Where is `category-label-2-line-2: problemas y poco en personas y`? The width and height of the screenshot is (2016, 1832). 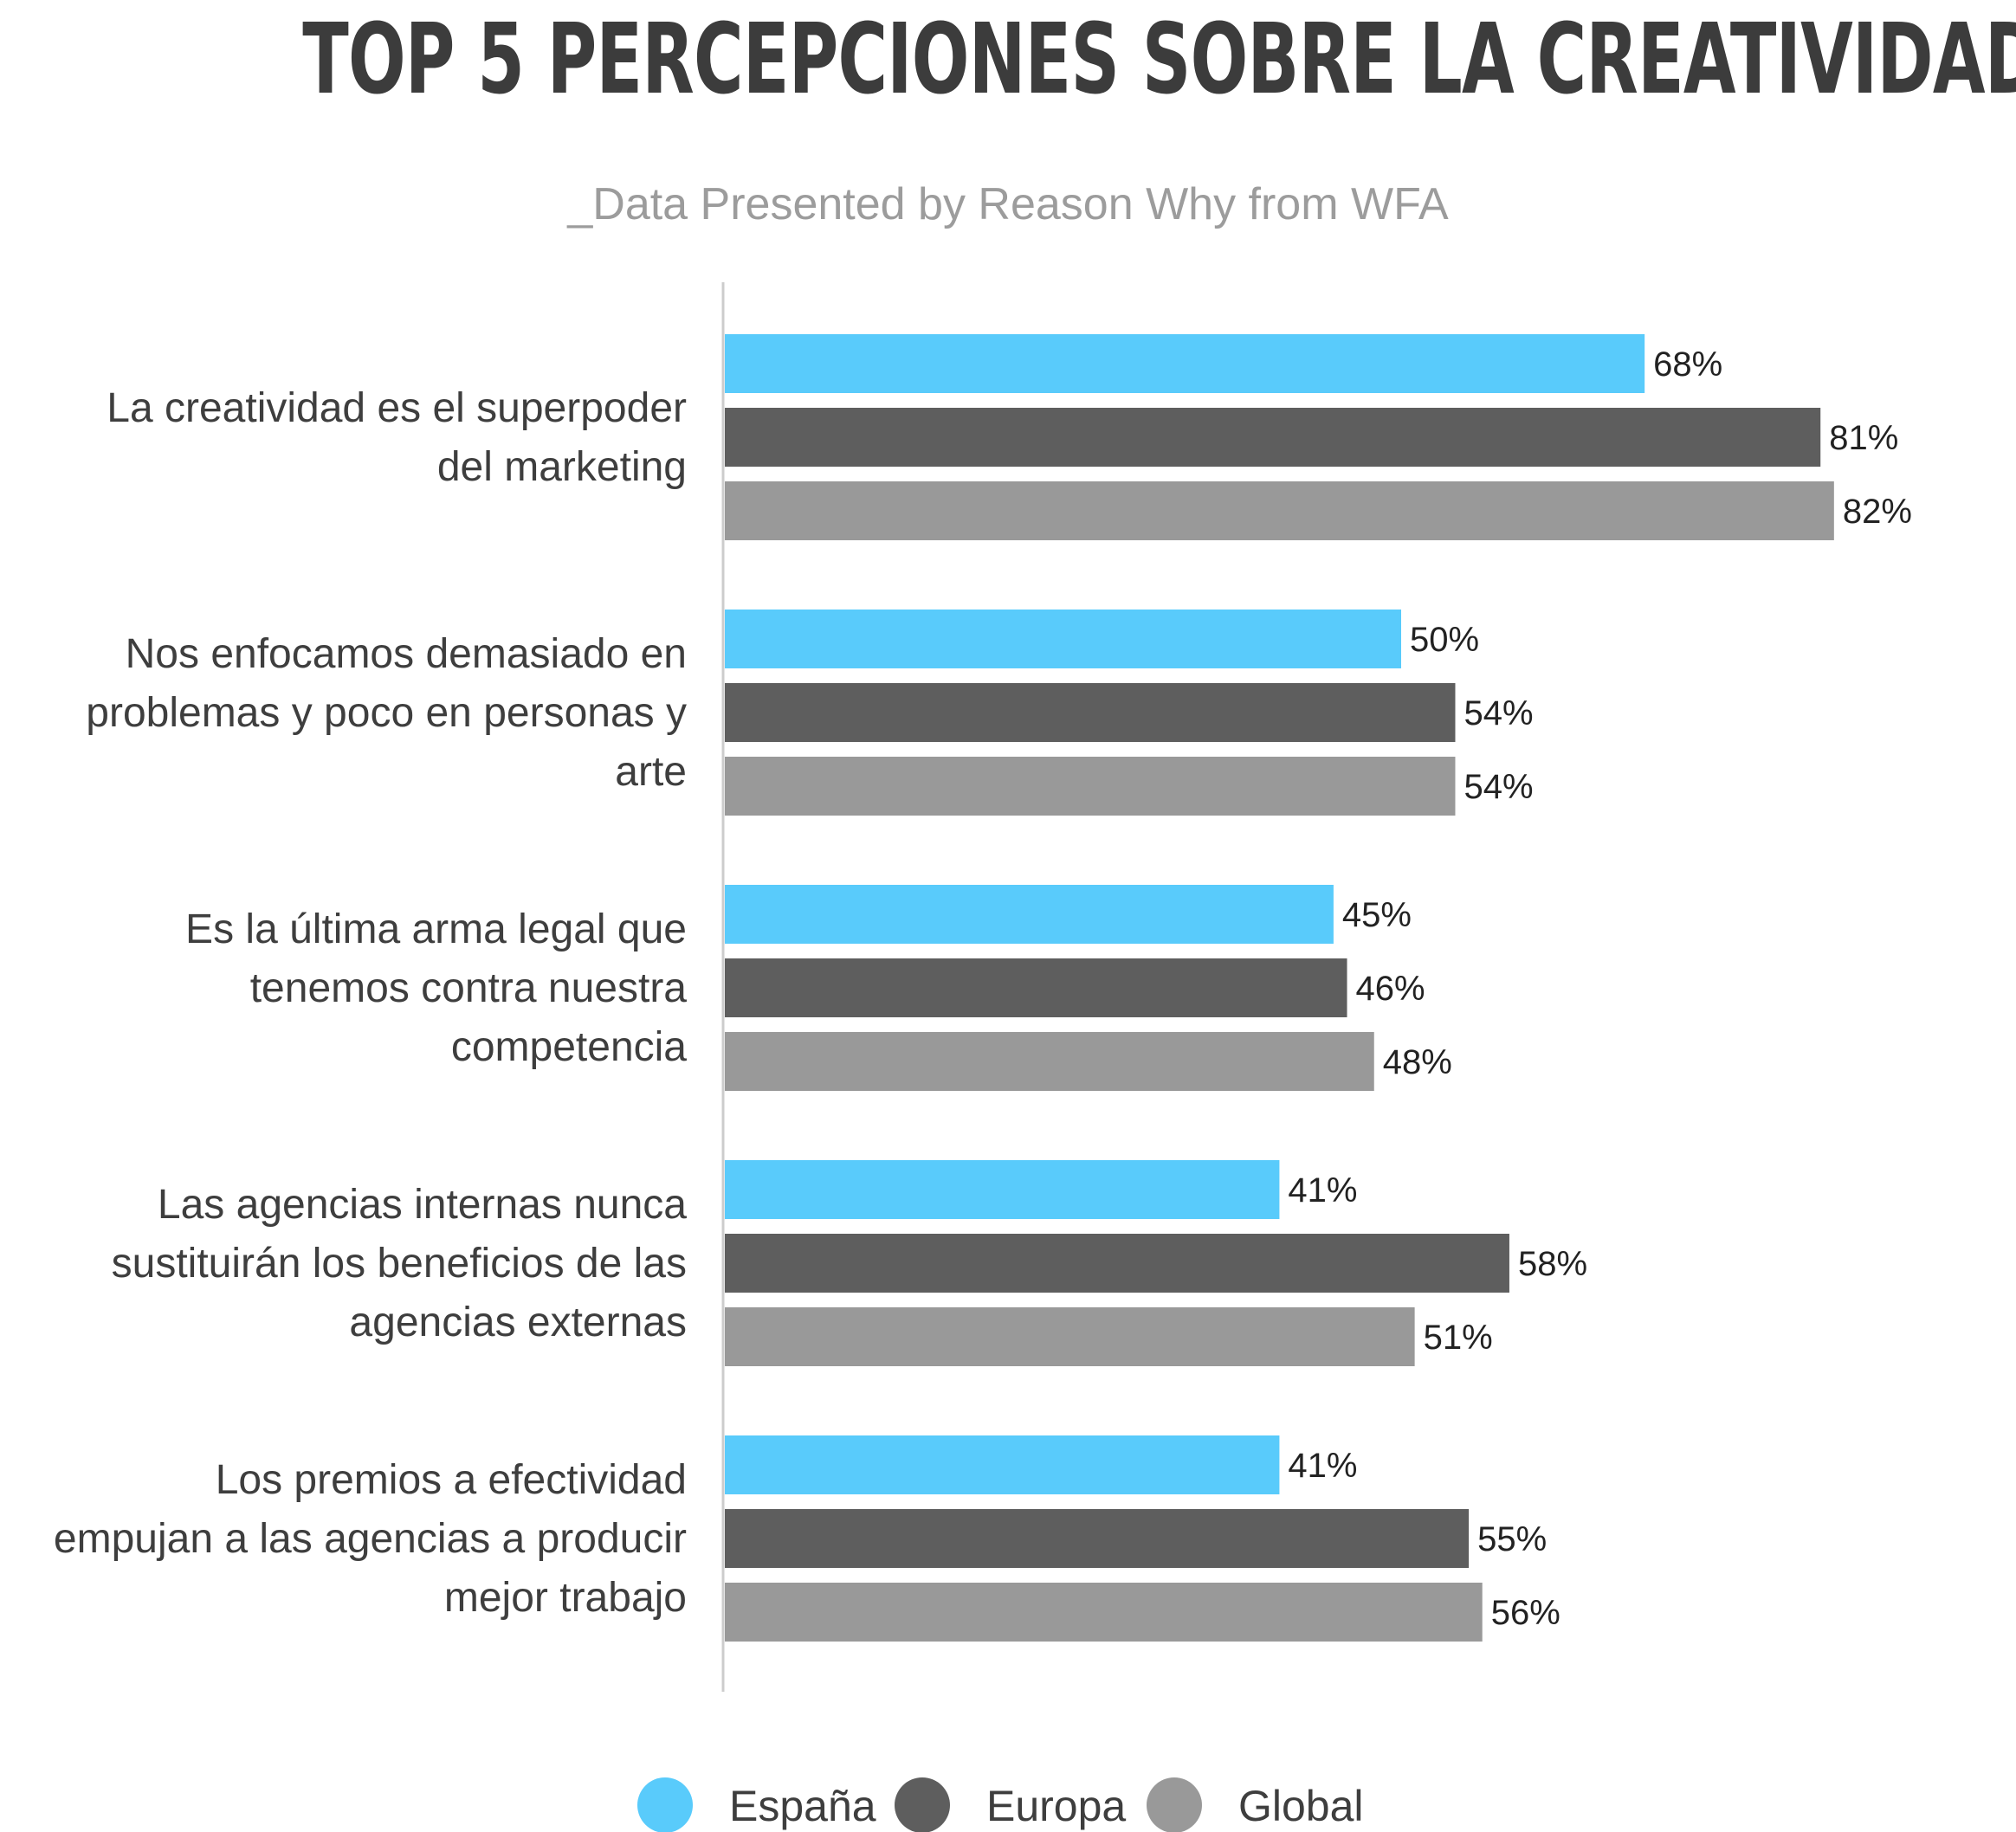 category-label-2-line-2: problemas y poco en personas y is located at coordinates (386, 713).